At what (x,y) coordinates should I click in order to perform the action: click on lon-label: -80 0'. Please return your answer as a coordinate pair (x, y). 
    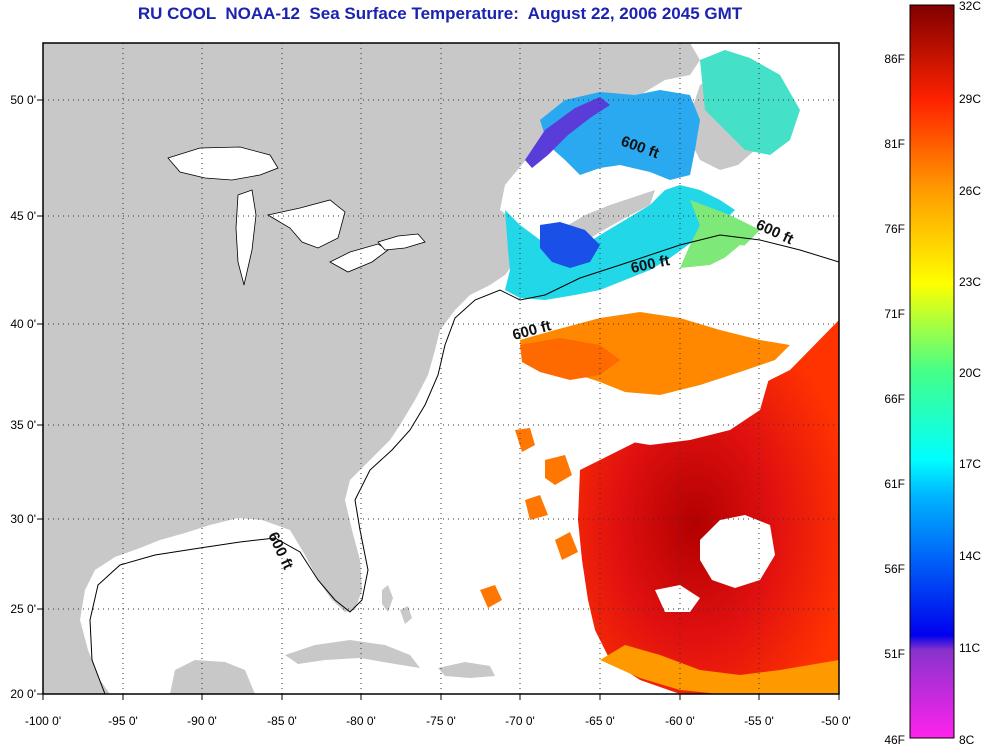
    Looking at the image, I should click on (361, 721).